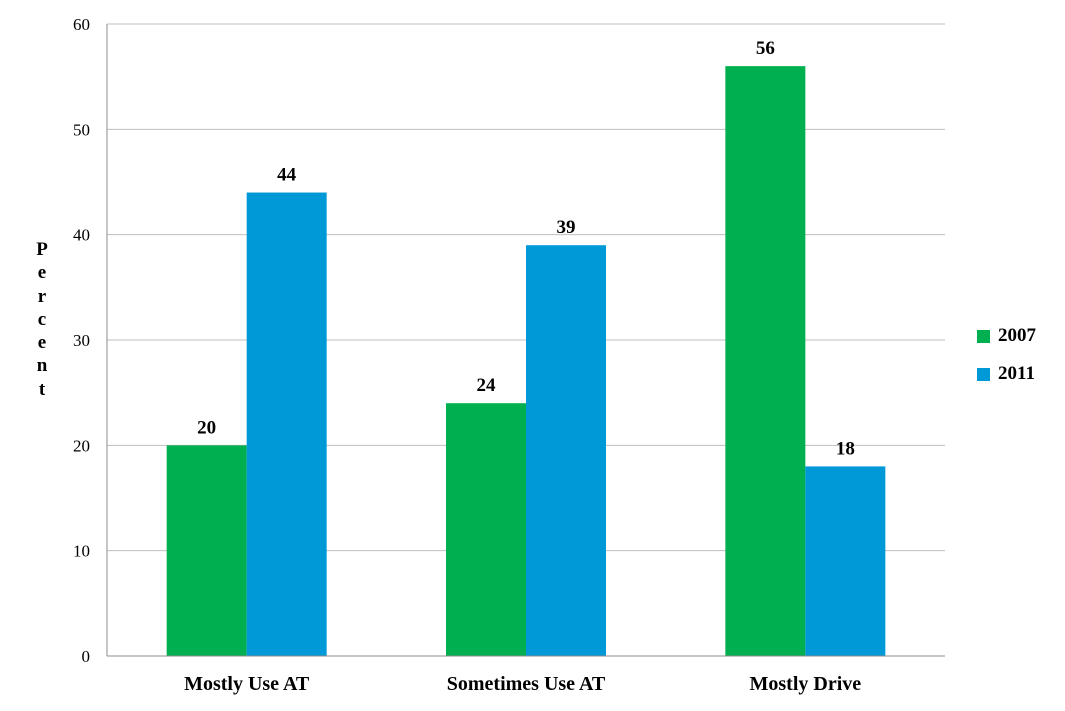  I want to click on y-tick-label: 20, so click(81, 445).